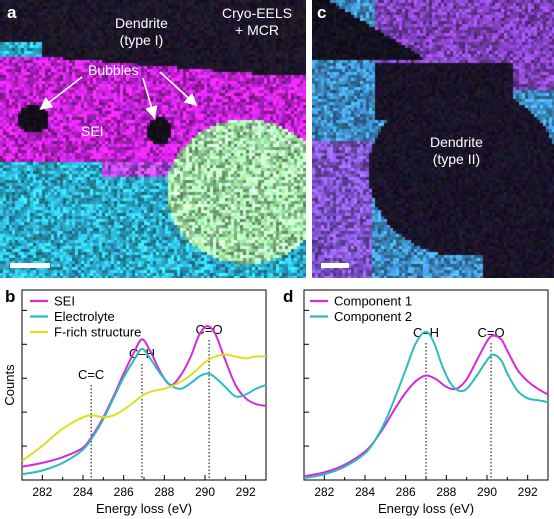  What do you see at coordinates (64, 301) in the screenshot?
I see `legend-entry: SEI` at bounding box center [64, 301].